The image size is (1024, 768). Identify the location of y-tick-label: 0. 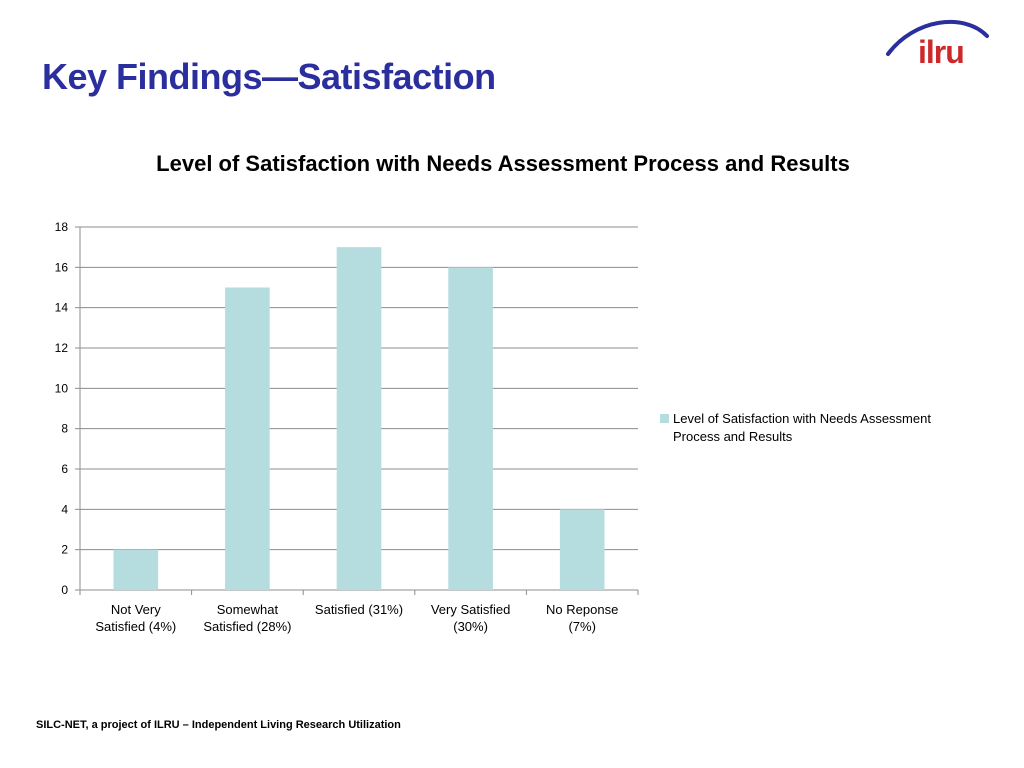
(64, 590).